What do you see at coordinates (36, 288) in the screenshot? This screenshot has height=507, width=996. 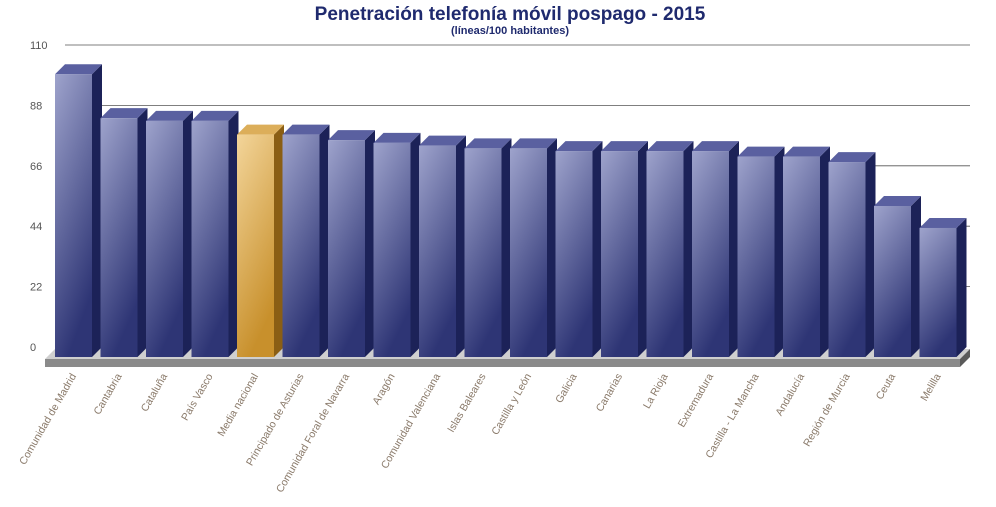 I see `y-tick-label: 22` at bounding box center [36, 288].